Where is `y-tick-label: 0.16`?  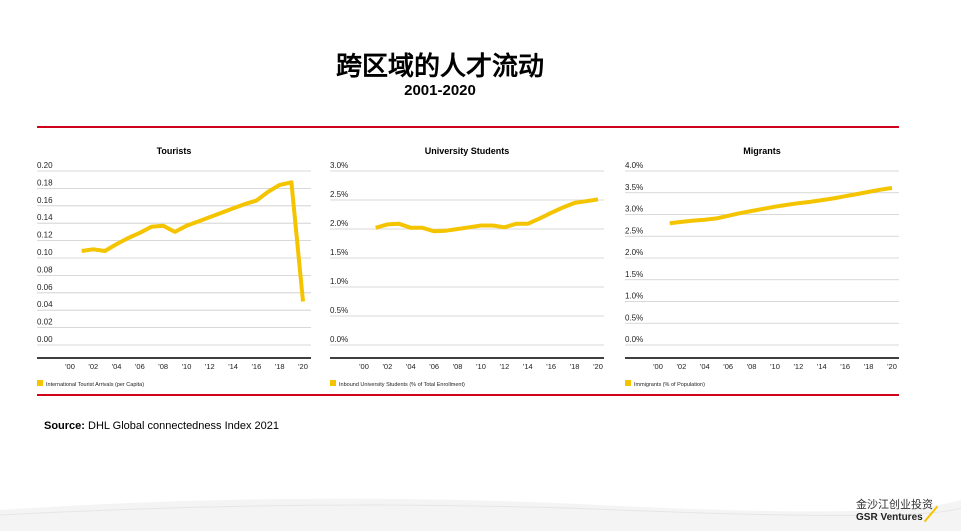 y-tick-label: 0.16 is located at coordinates (45, 200).